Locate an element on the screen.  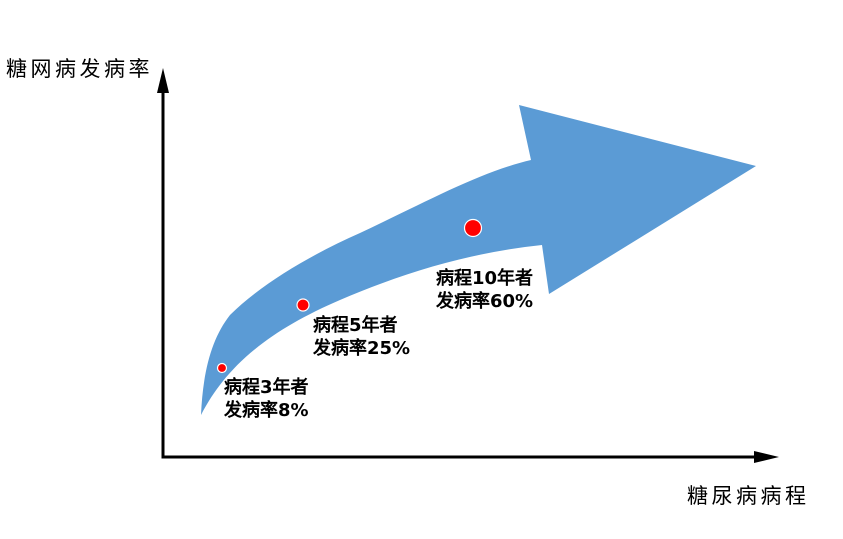
annotation-5yr-line1: 病程5年者 is located at coordinates (355, 325).